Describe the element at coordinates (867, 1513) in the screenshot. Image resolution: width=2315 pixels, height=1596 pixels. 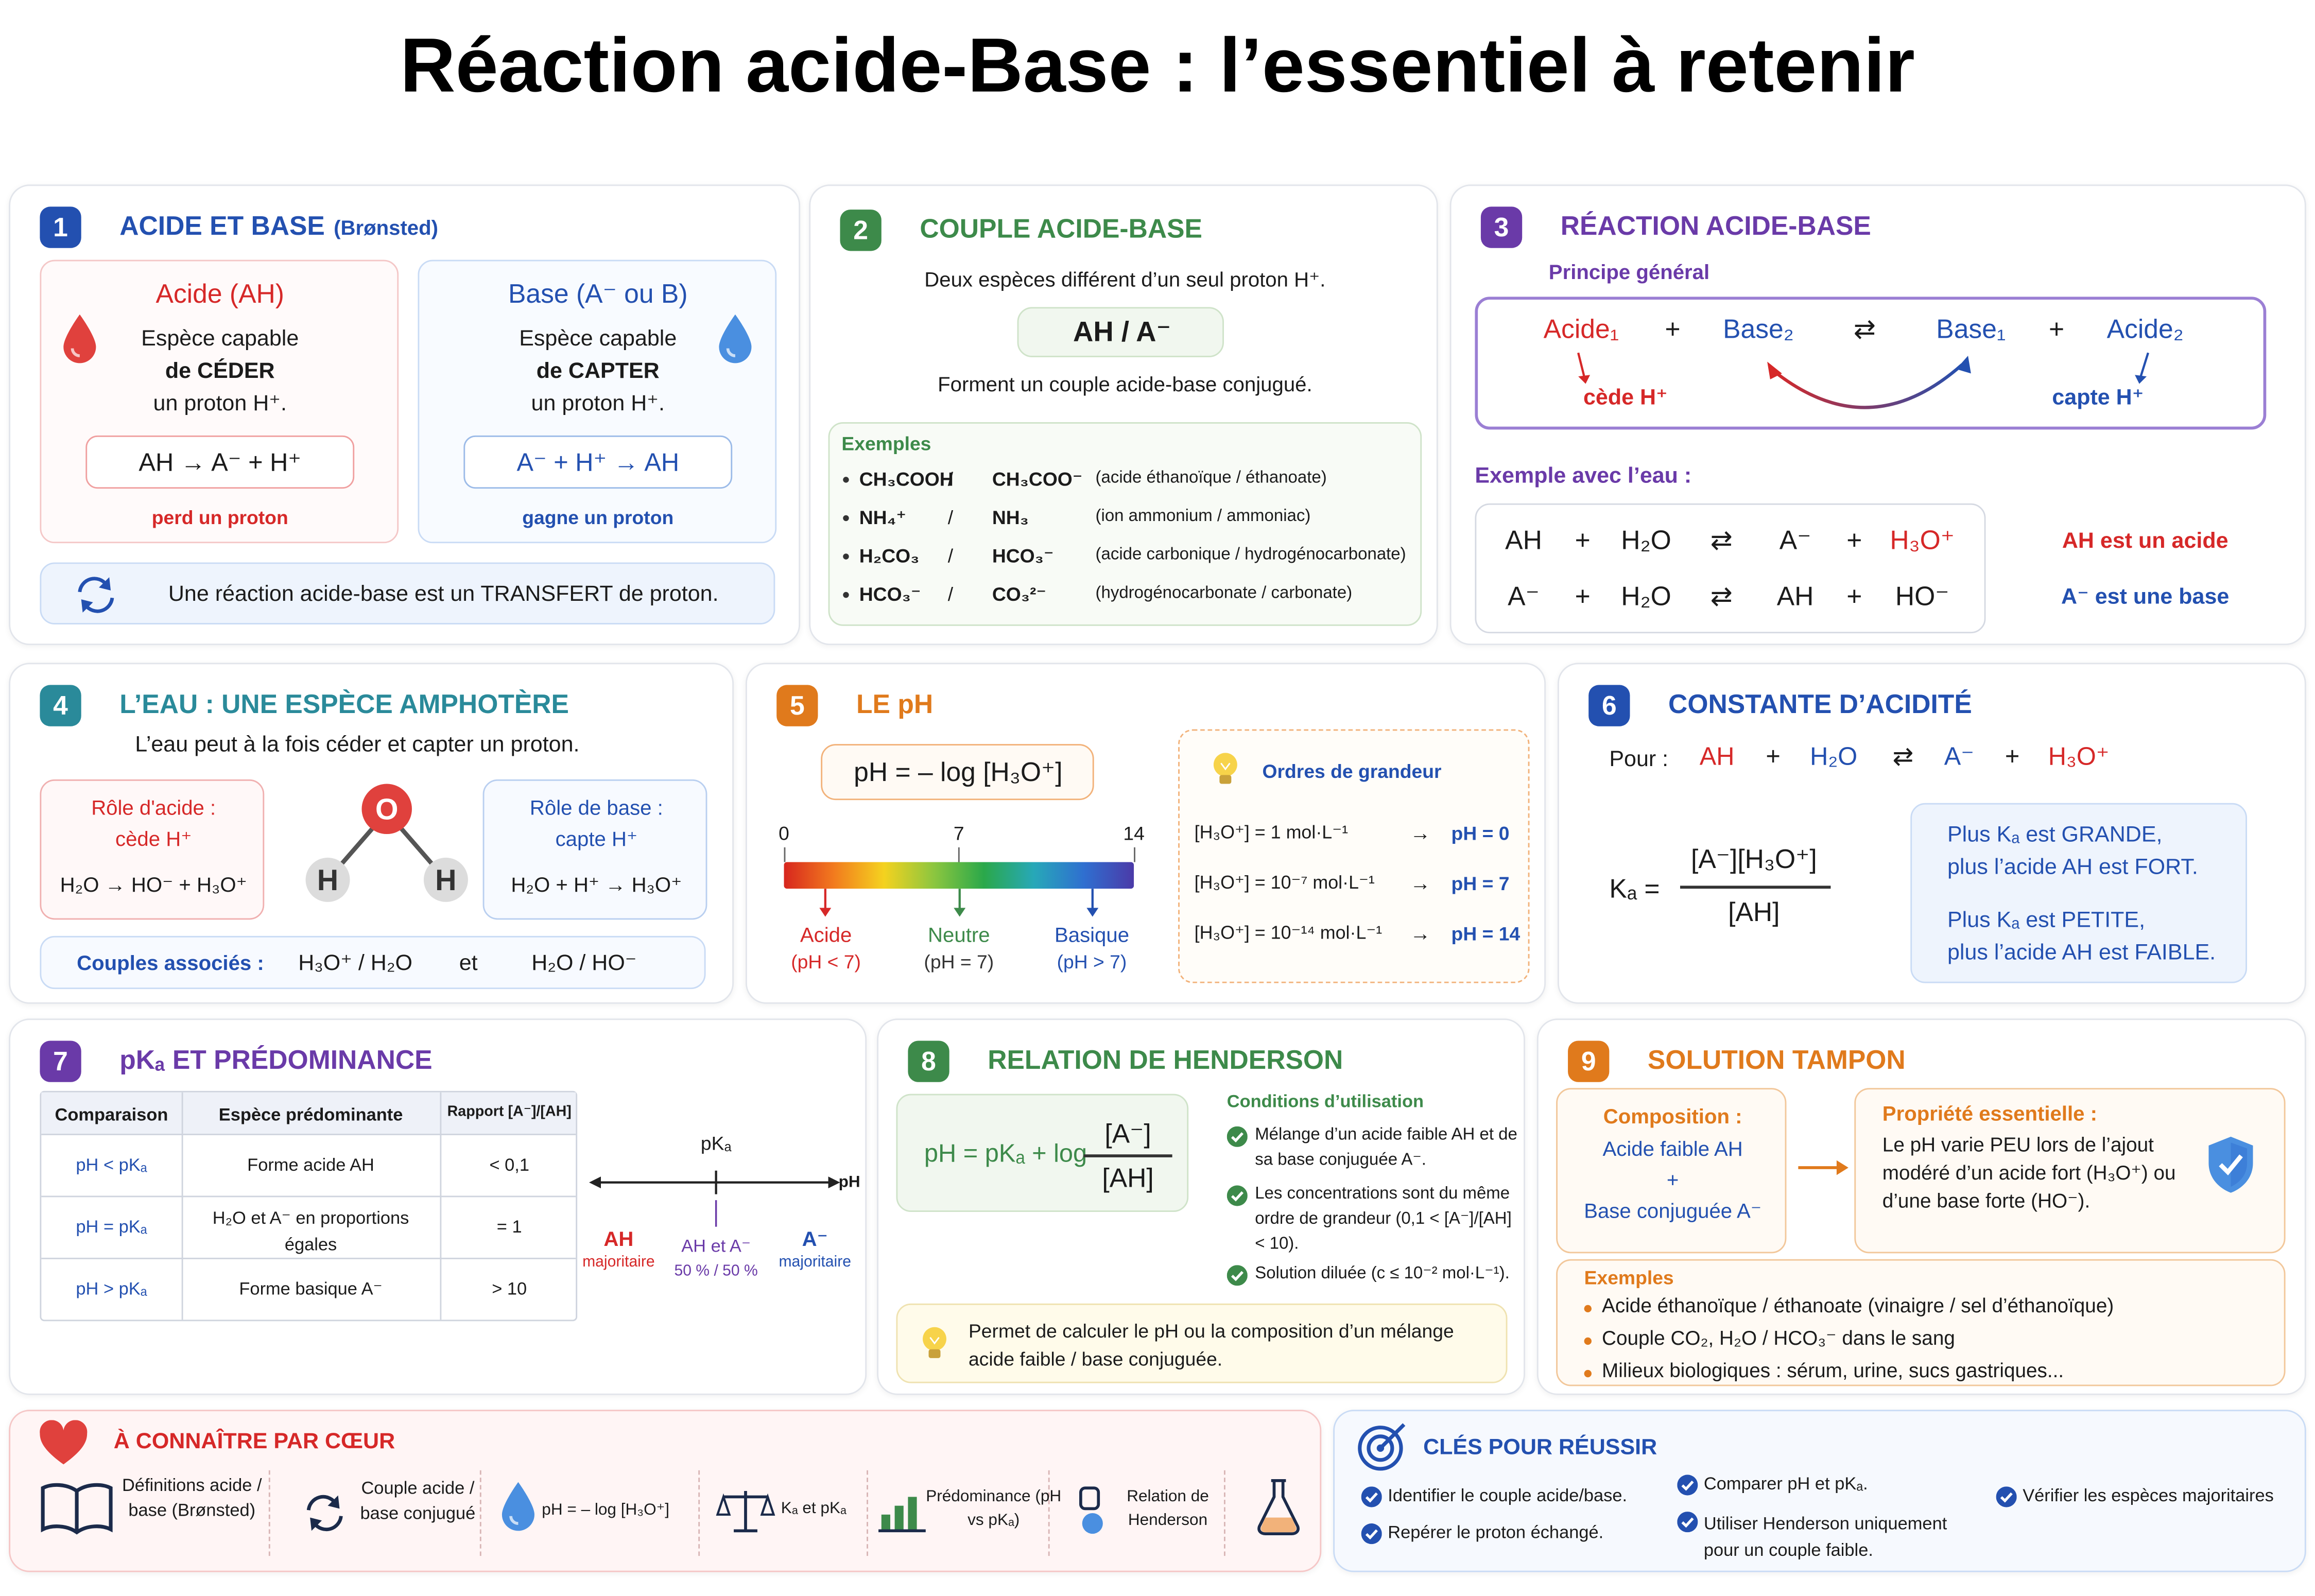
I see `separator` at that location.